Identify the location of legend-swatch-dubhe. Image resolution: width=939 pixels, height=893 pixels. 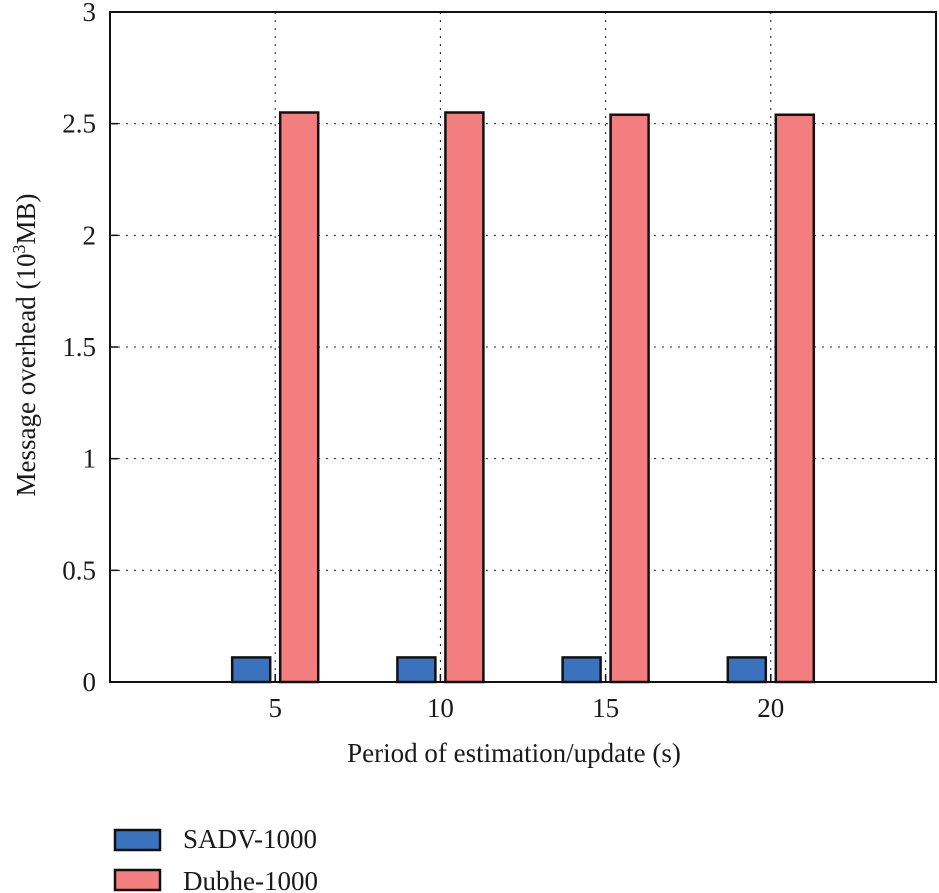
(137, 880).